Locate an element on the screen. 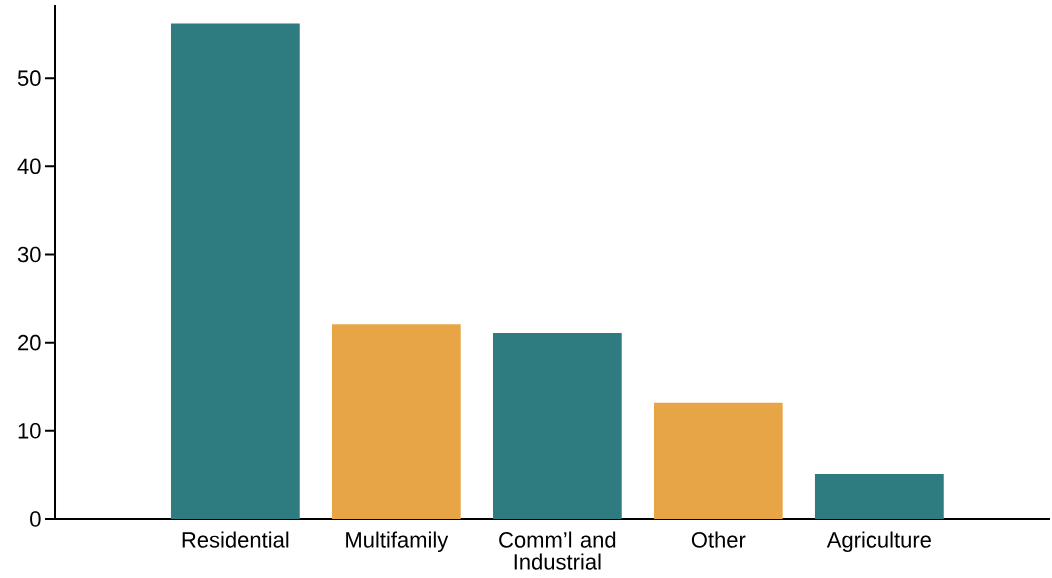  y-tick-label: 20 is located at coordinates (29, 342).